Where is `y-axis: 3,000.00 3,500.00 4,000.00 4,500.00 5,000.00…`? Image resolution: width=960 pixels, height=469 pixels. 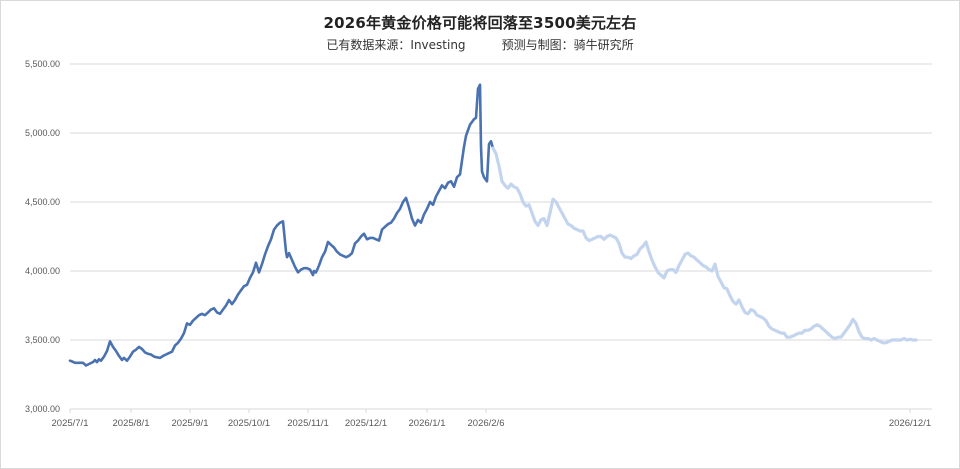
y-axis: 3,000.00 3,500.00 4,000.00 4,500.00 5,000.00… is located at coordinates (42, 236).